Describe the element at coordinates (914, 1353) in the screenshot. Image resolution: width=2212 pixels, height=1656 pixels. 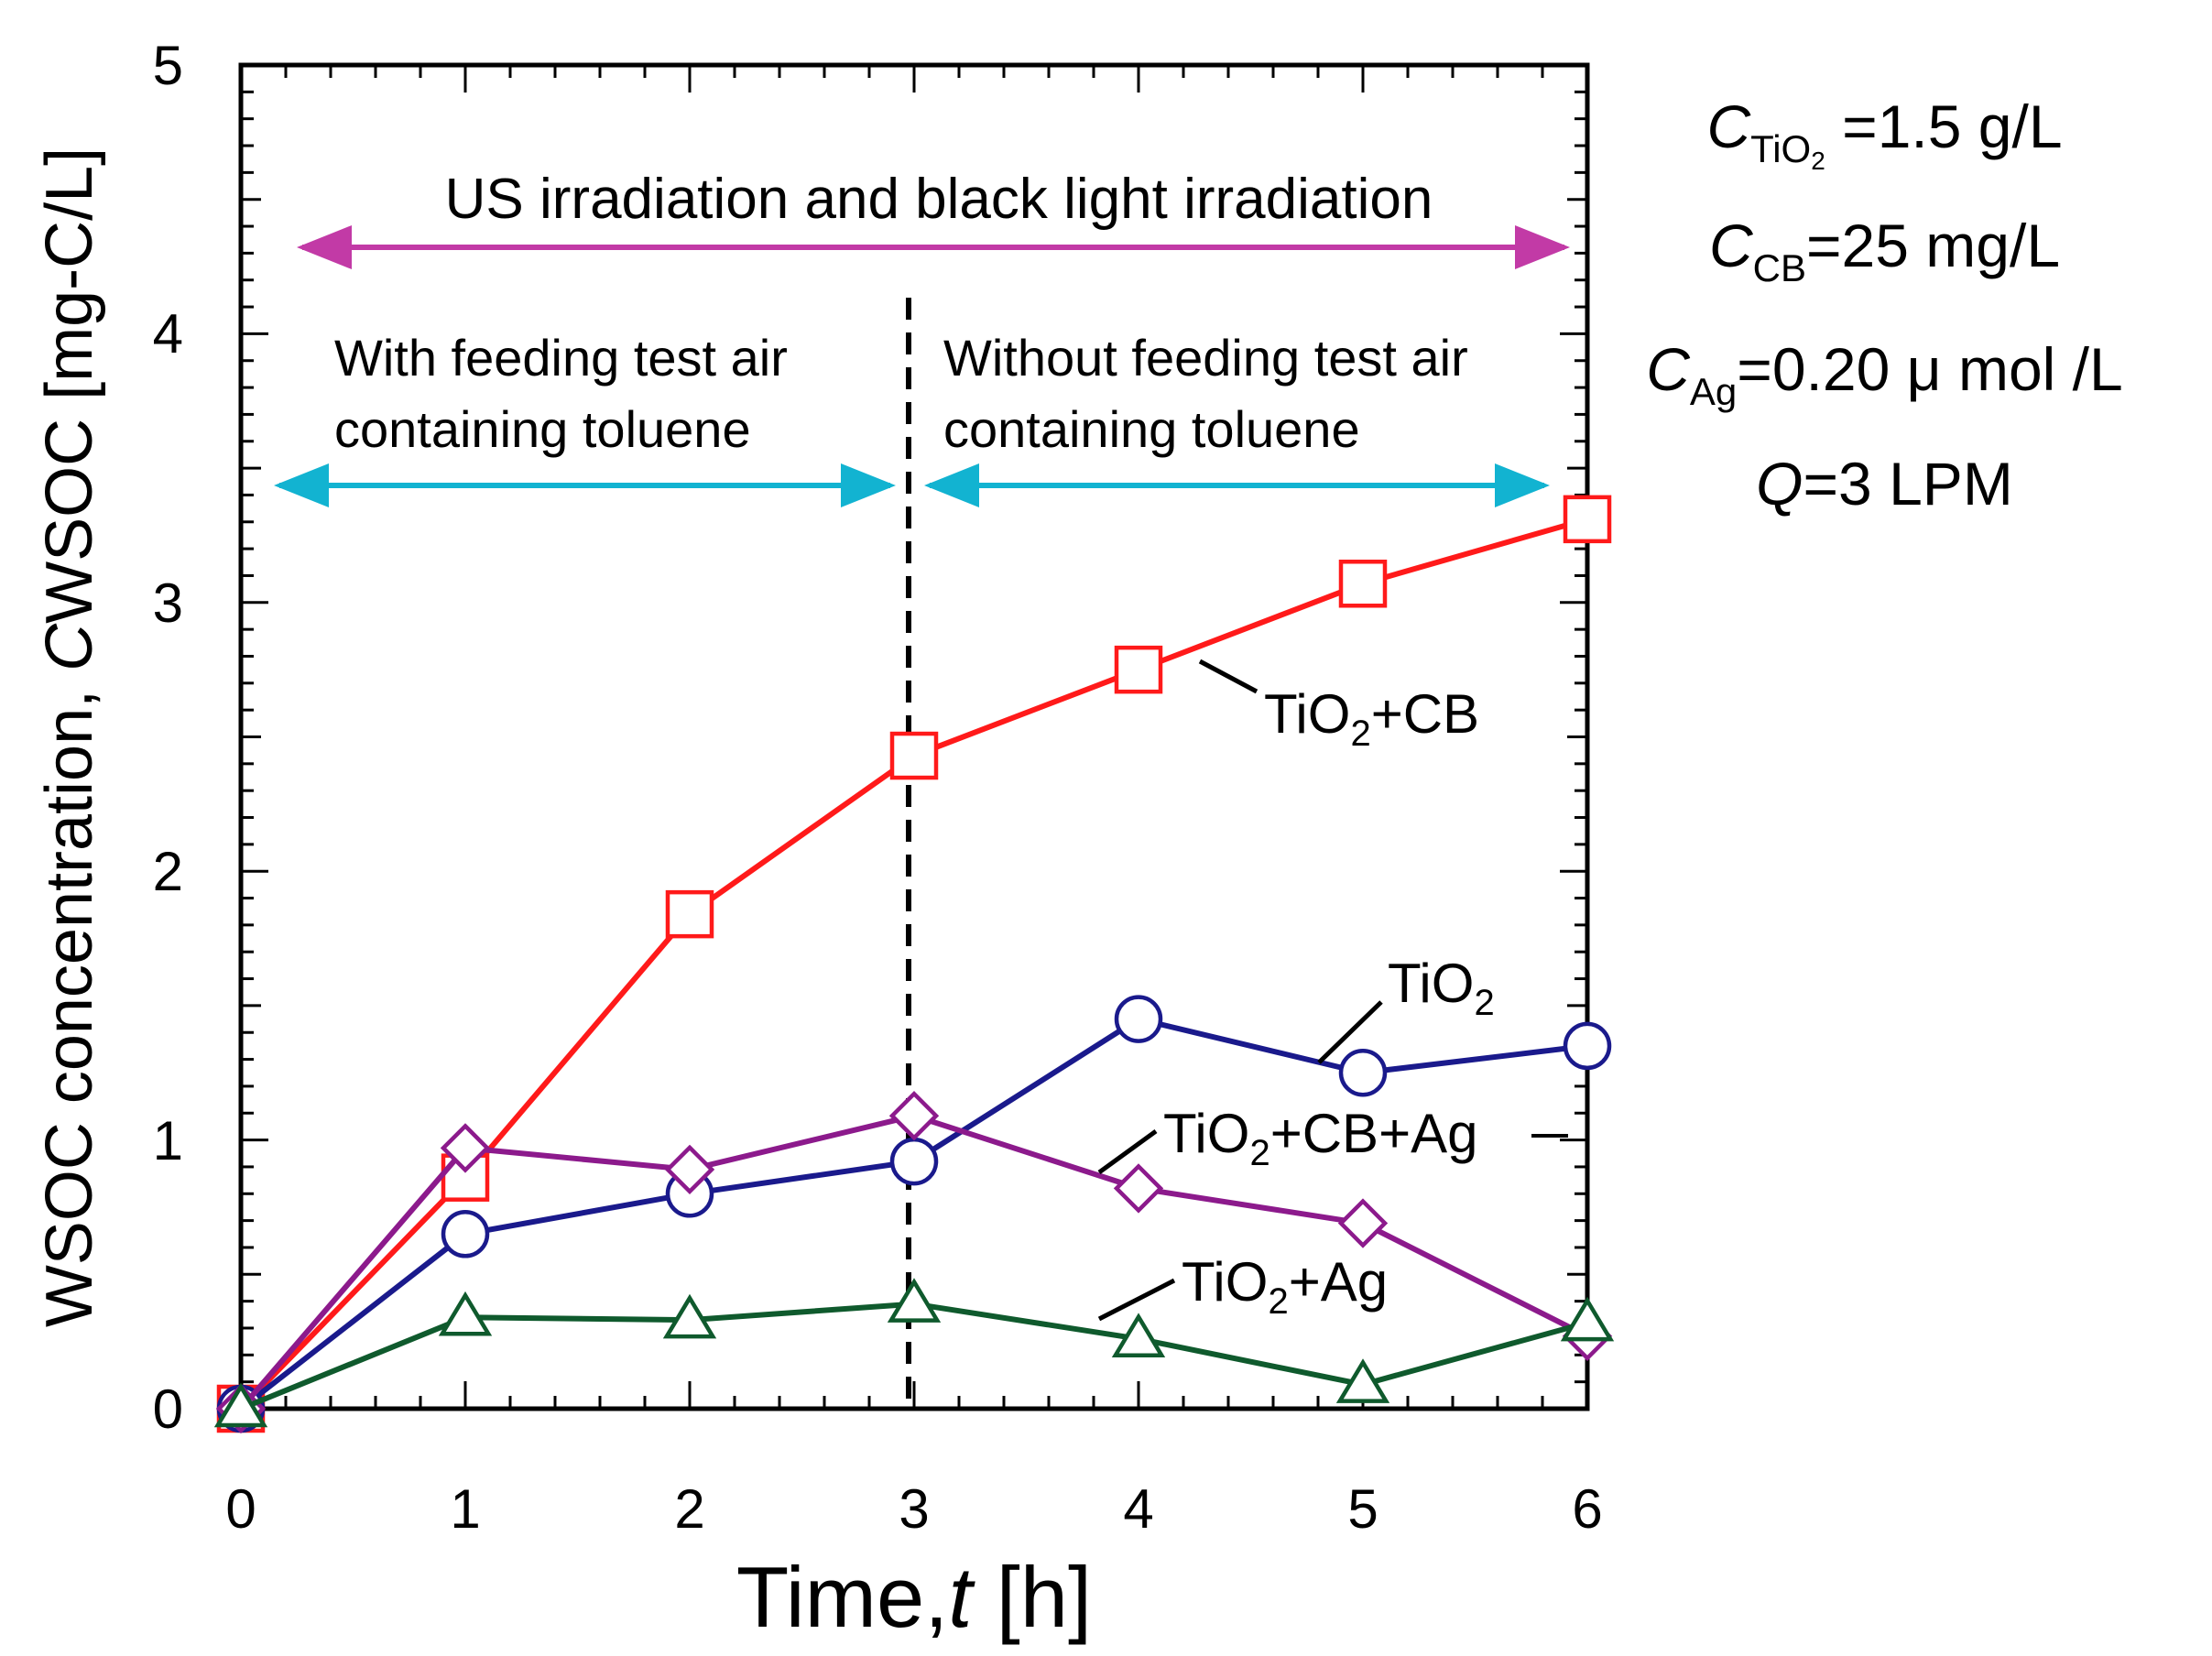
I see `series-tio2-ag` at that location.